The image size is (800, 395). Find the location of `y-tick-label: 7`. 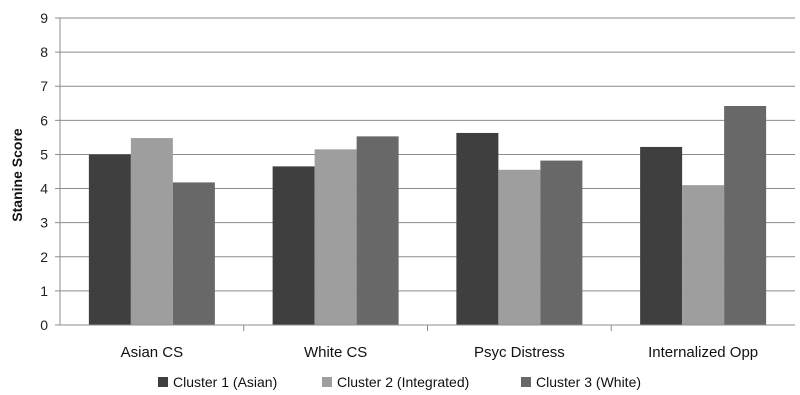

y-tick-label: 7 is located at coordinates (44, 86).